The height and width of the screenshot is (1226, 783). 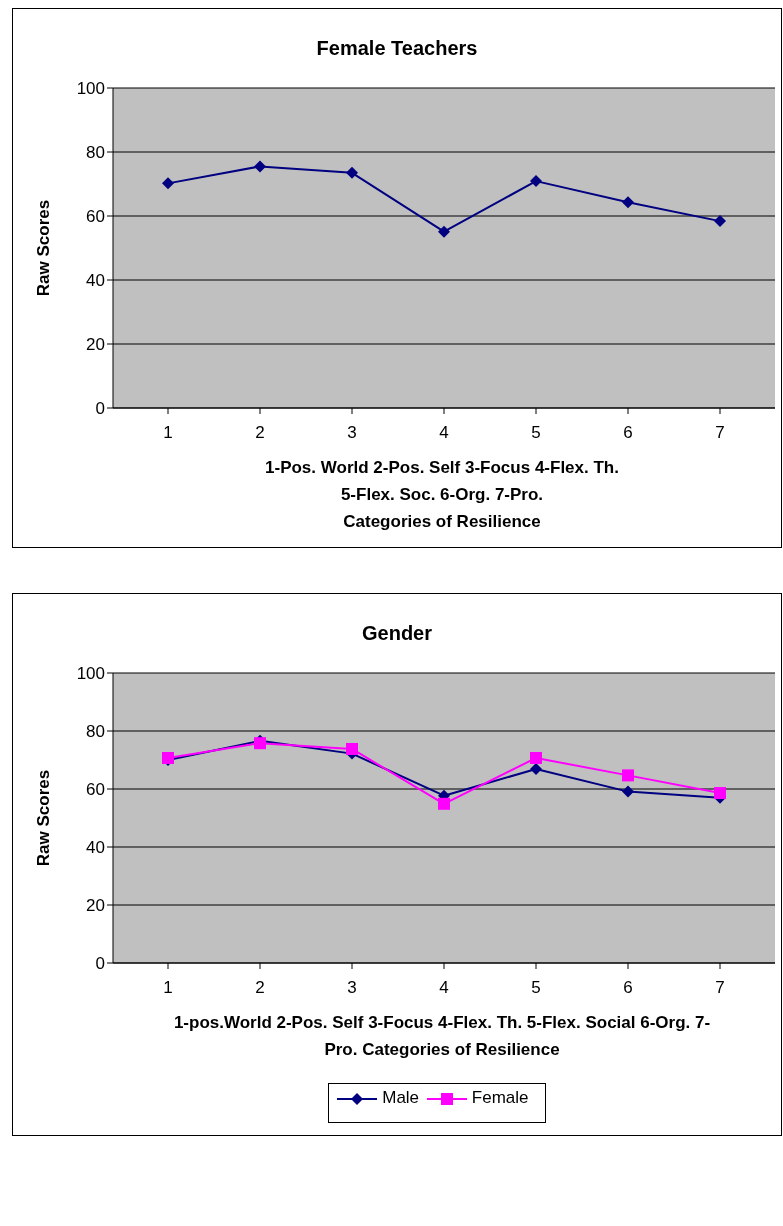 I want to click on x-axis-title: 1-Pos. World 2-Pos. Self 3-Focus 4-Flex. Th. 5-Flex. Soc. 6-Org. 7-Pro. Categories of Resilience, so click(x=442, y=495).